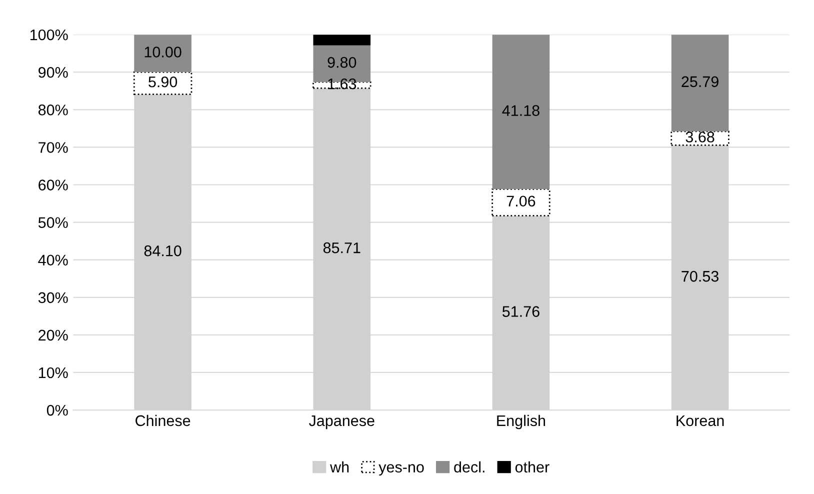 Image resolution: width=814 pixels, height=494 pixels. Describe the element at coordinates (53, 222) in the screenshot. I see `y-tick-label: 50%` at that location.